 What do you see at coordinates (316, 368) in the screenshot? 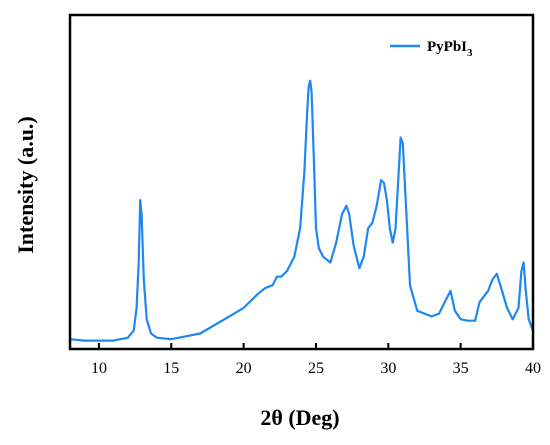
I see `x-tick-label-3: 25` at bounding box center [316, 368].